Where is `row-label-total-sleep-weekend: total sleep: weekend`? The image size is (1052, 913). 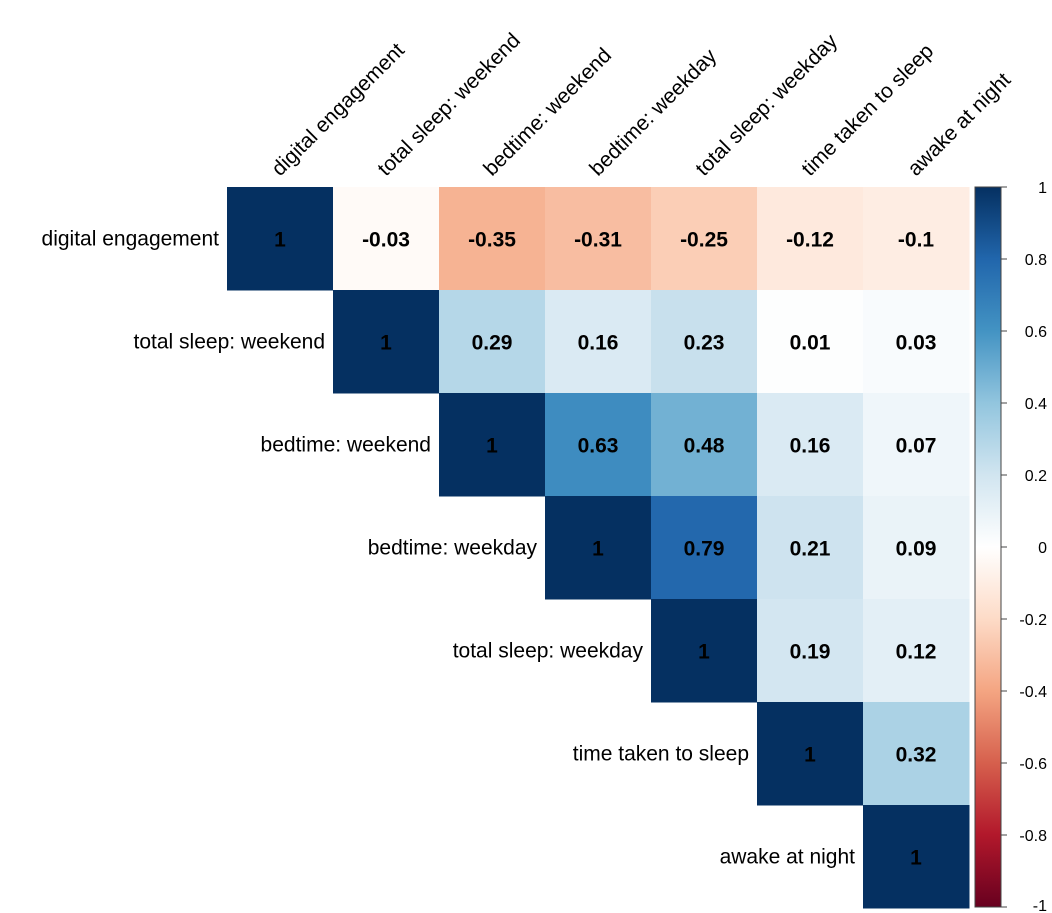
row-label-total-sleep-weekend: total sleep: weekend is located at coordinates (229, 342).